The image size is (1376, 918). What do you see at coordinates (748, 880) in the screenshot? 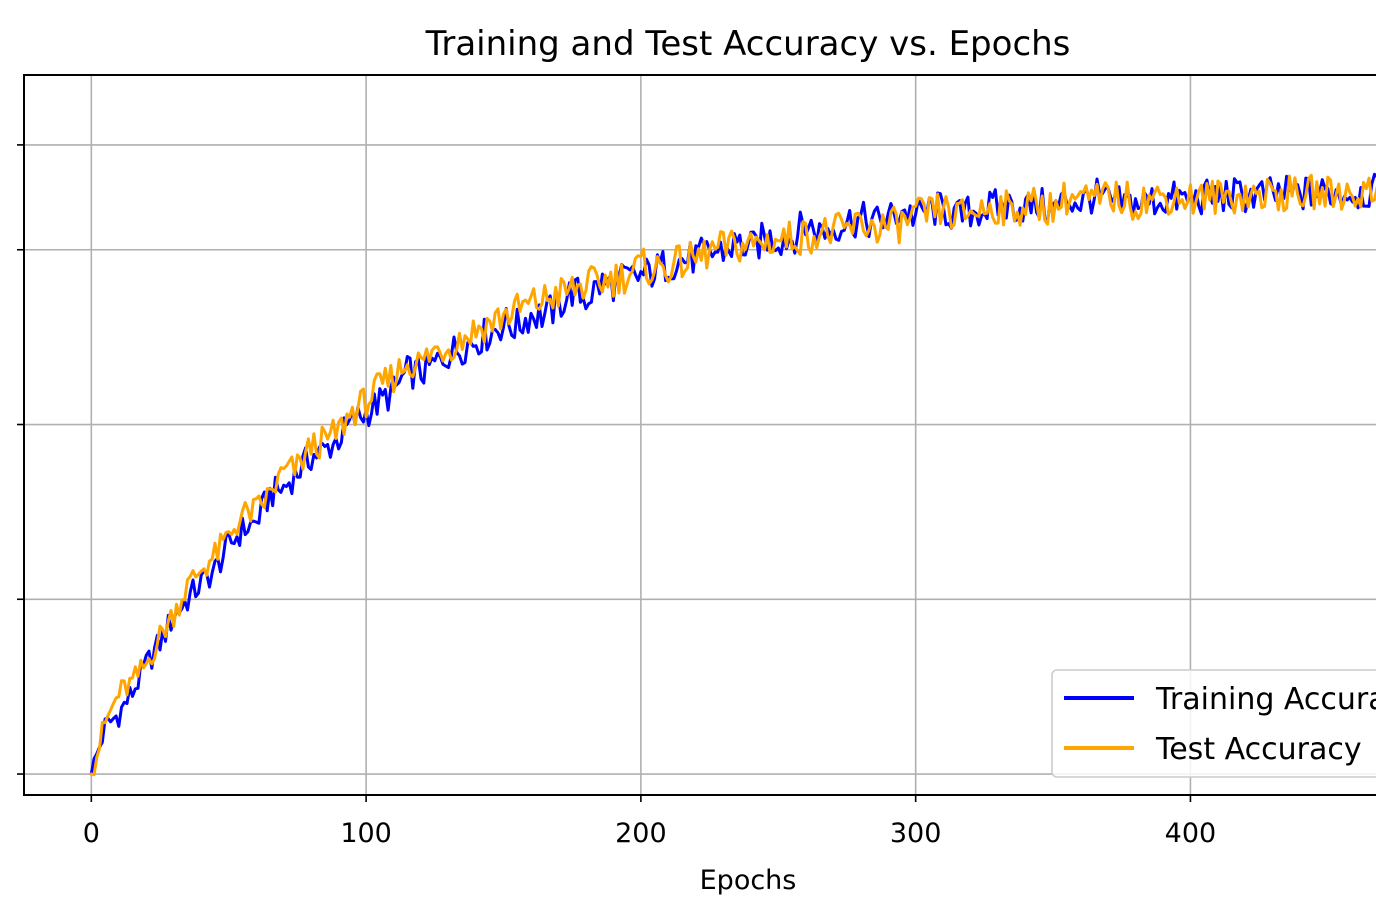
I see `x-axis-label: Epochs` at bounding box center [748, 880].